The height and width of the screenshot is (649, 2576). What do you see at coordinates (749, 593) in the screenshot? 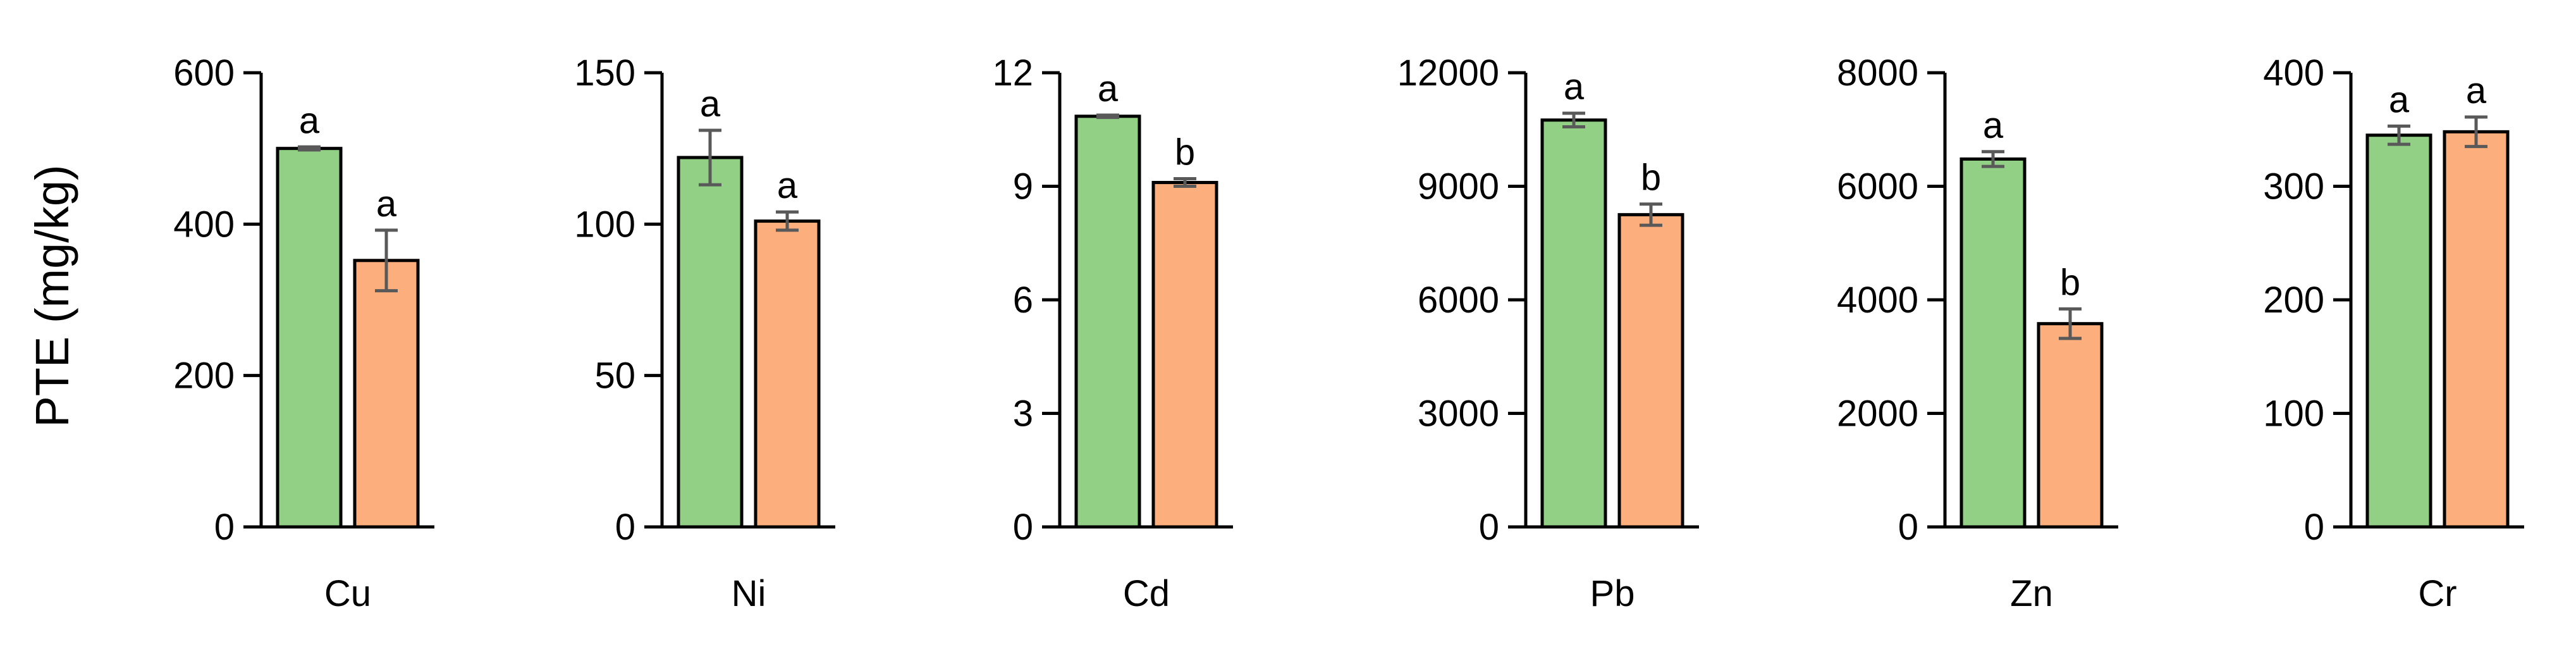
I see `category-label: Ni` at bounding box center [749, 593].